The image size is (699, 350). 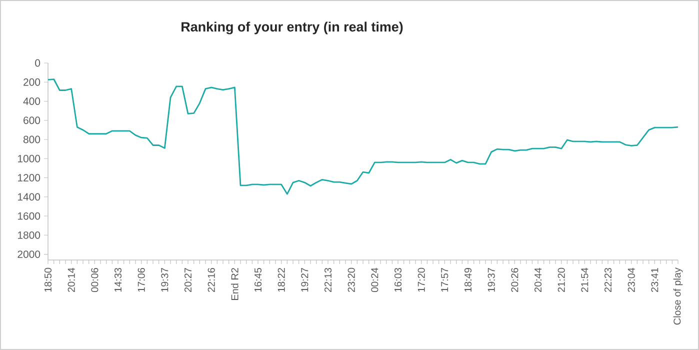 I want to click on x-tick-label: 23:20, so click(x=351, y=280).